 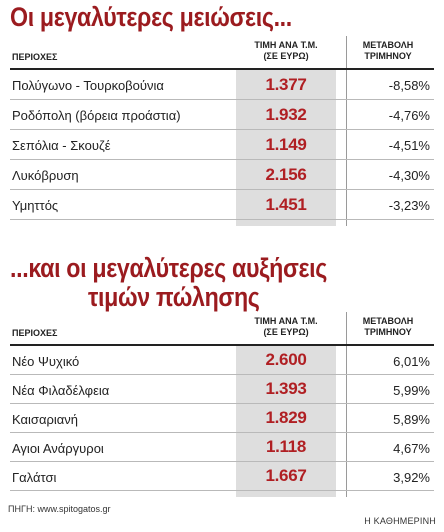 I want to click on table-row: Καισαριανή 1.829 5,89%, so click(x=222, y=418).